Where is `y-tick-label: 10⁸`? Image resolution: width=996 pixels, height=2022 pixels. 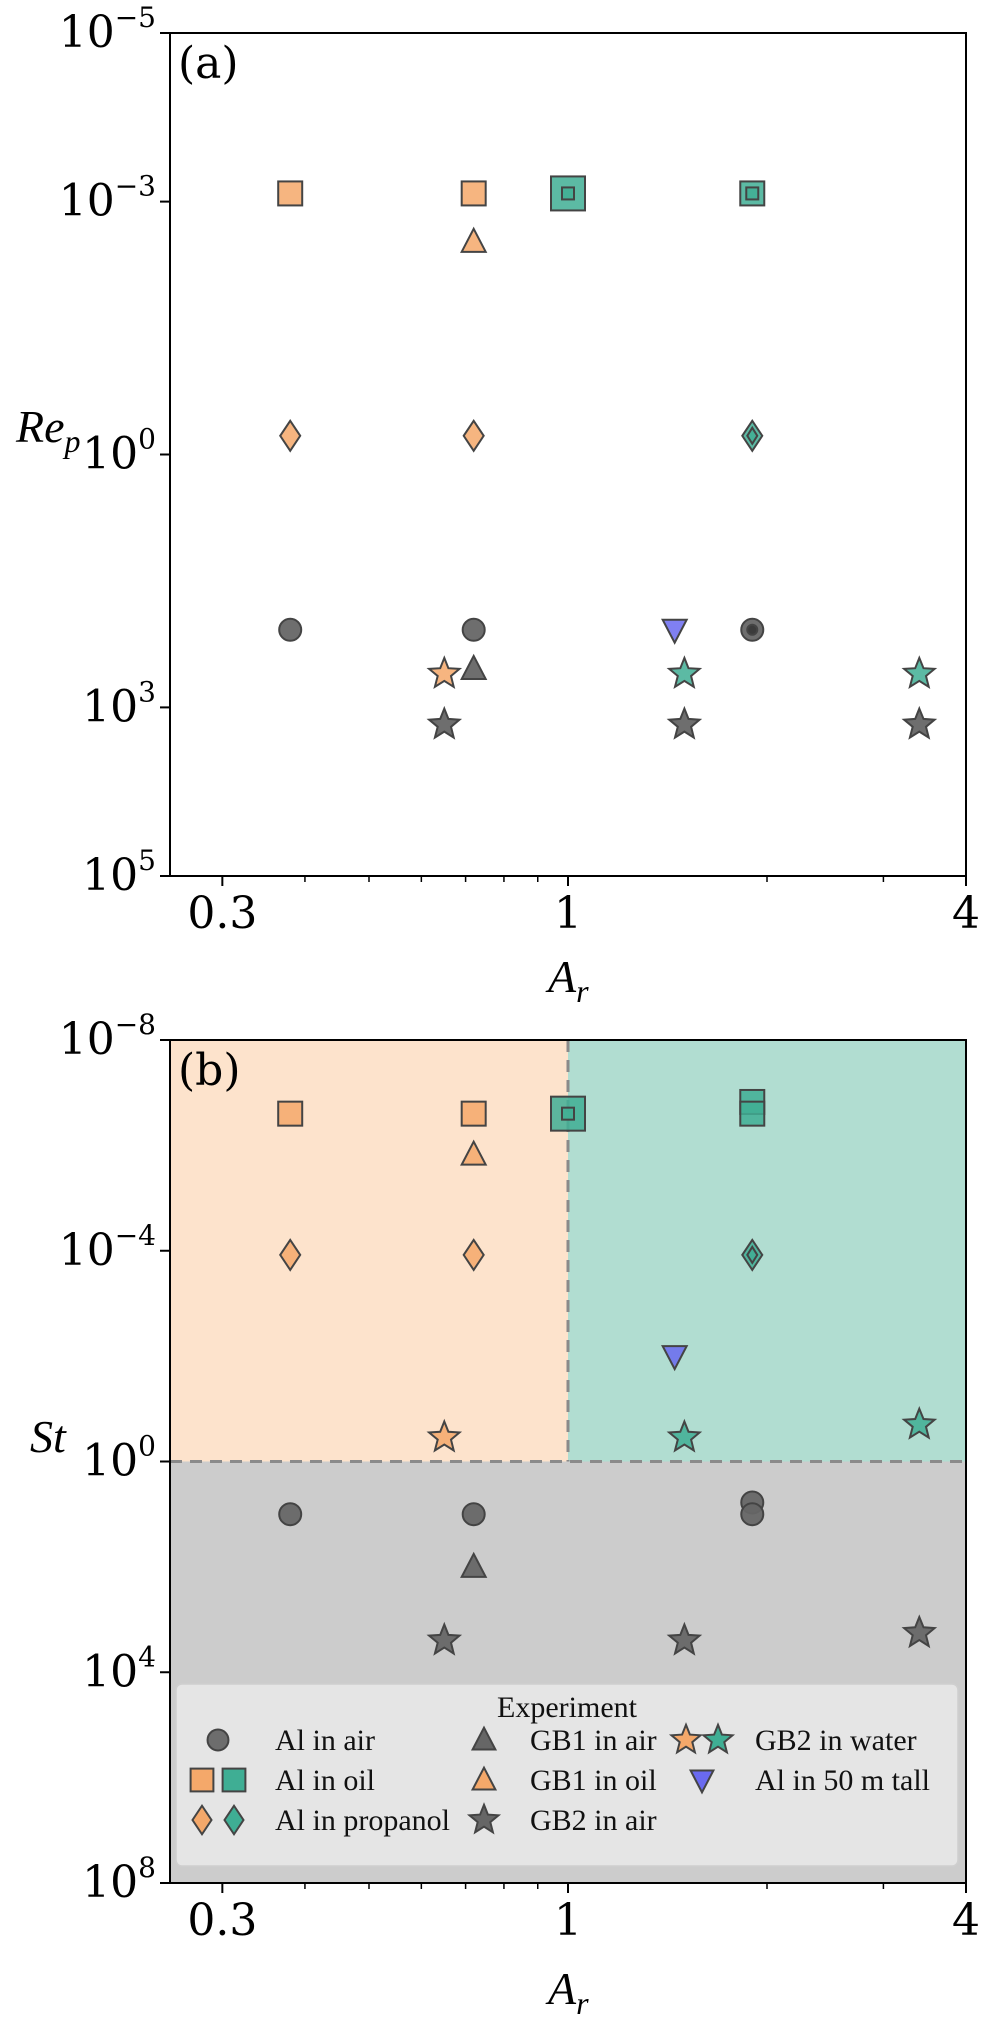 y-tick-label: 10⁸ is located at coordinates (119, 1879).